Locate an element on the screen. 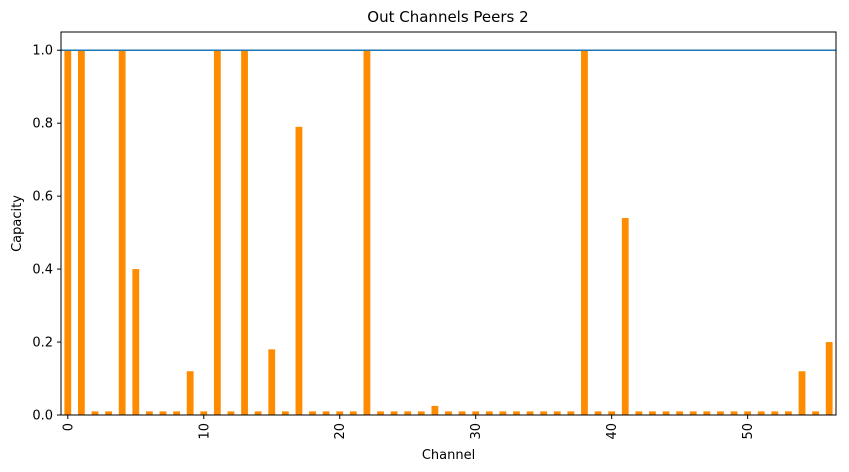  y-axis-label: Capacity is located at coordinates (17, 223).